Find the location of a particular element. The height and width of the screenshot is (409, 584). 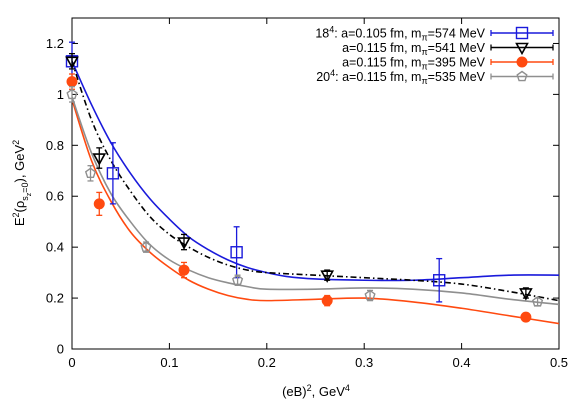

x-axis-label: (eB)2, GeV4 is located at coordinates (316, 391).